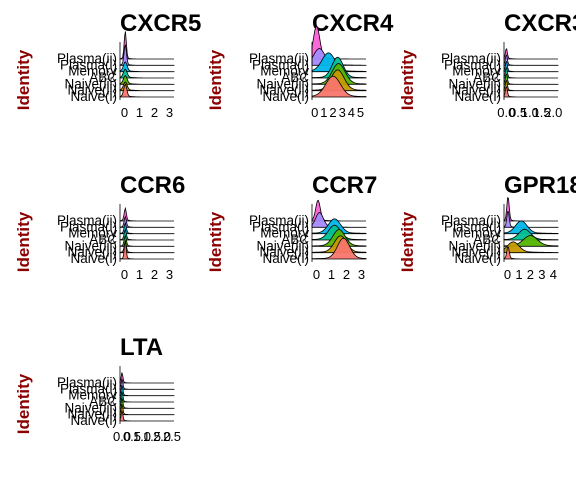 This screenshot has height=480, width=576. I want to click on x-tick-label: 0.0, so click(122, 436).